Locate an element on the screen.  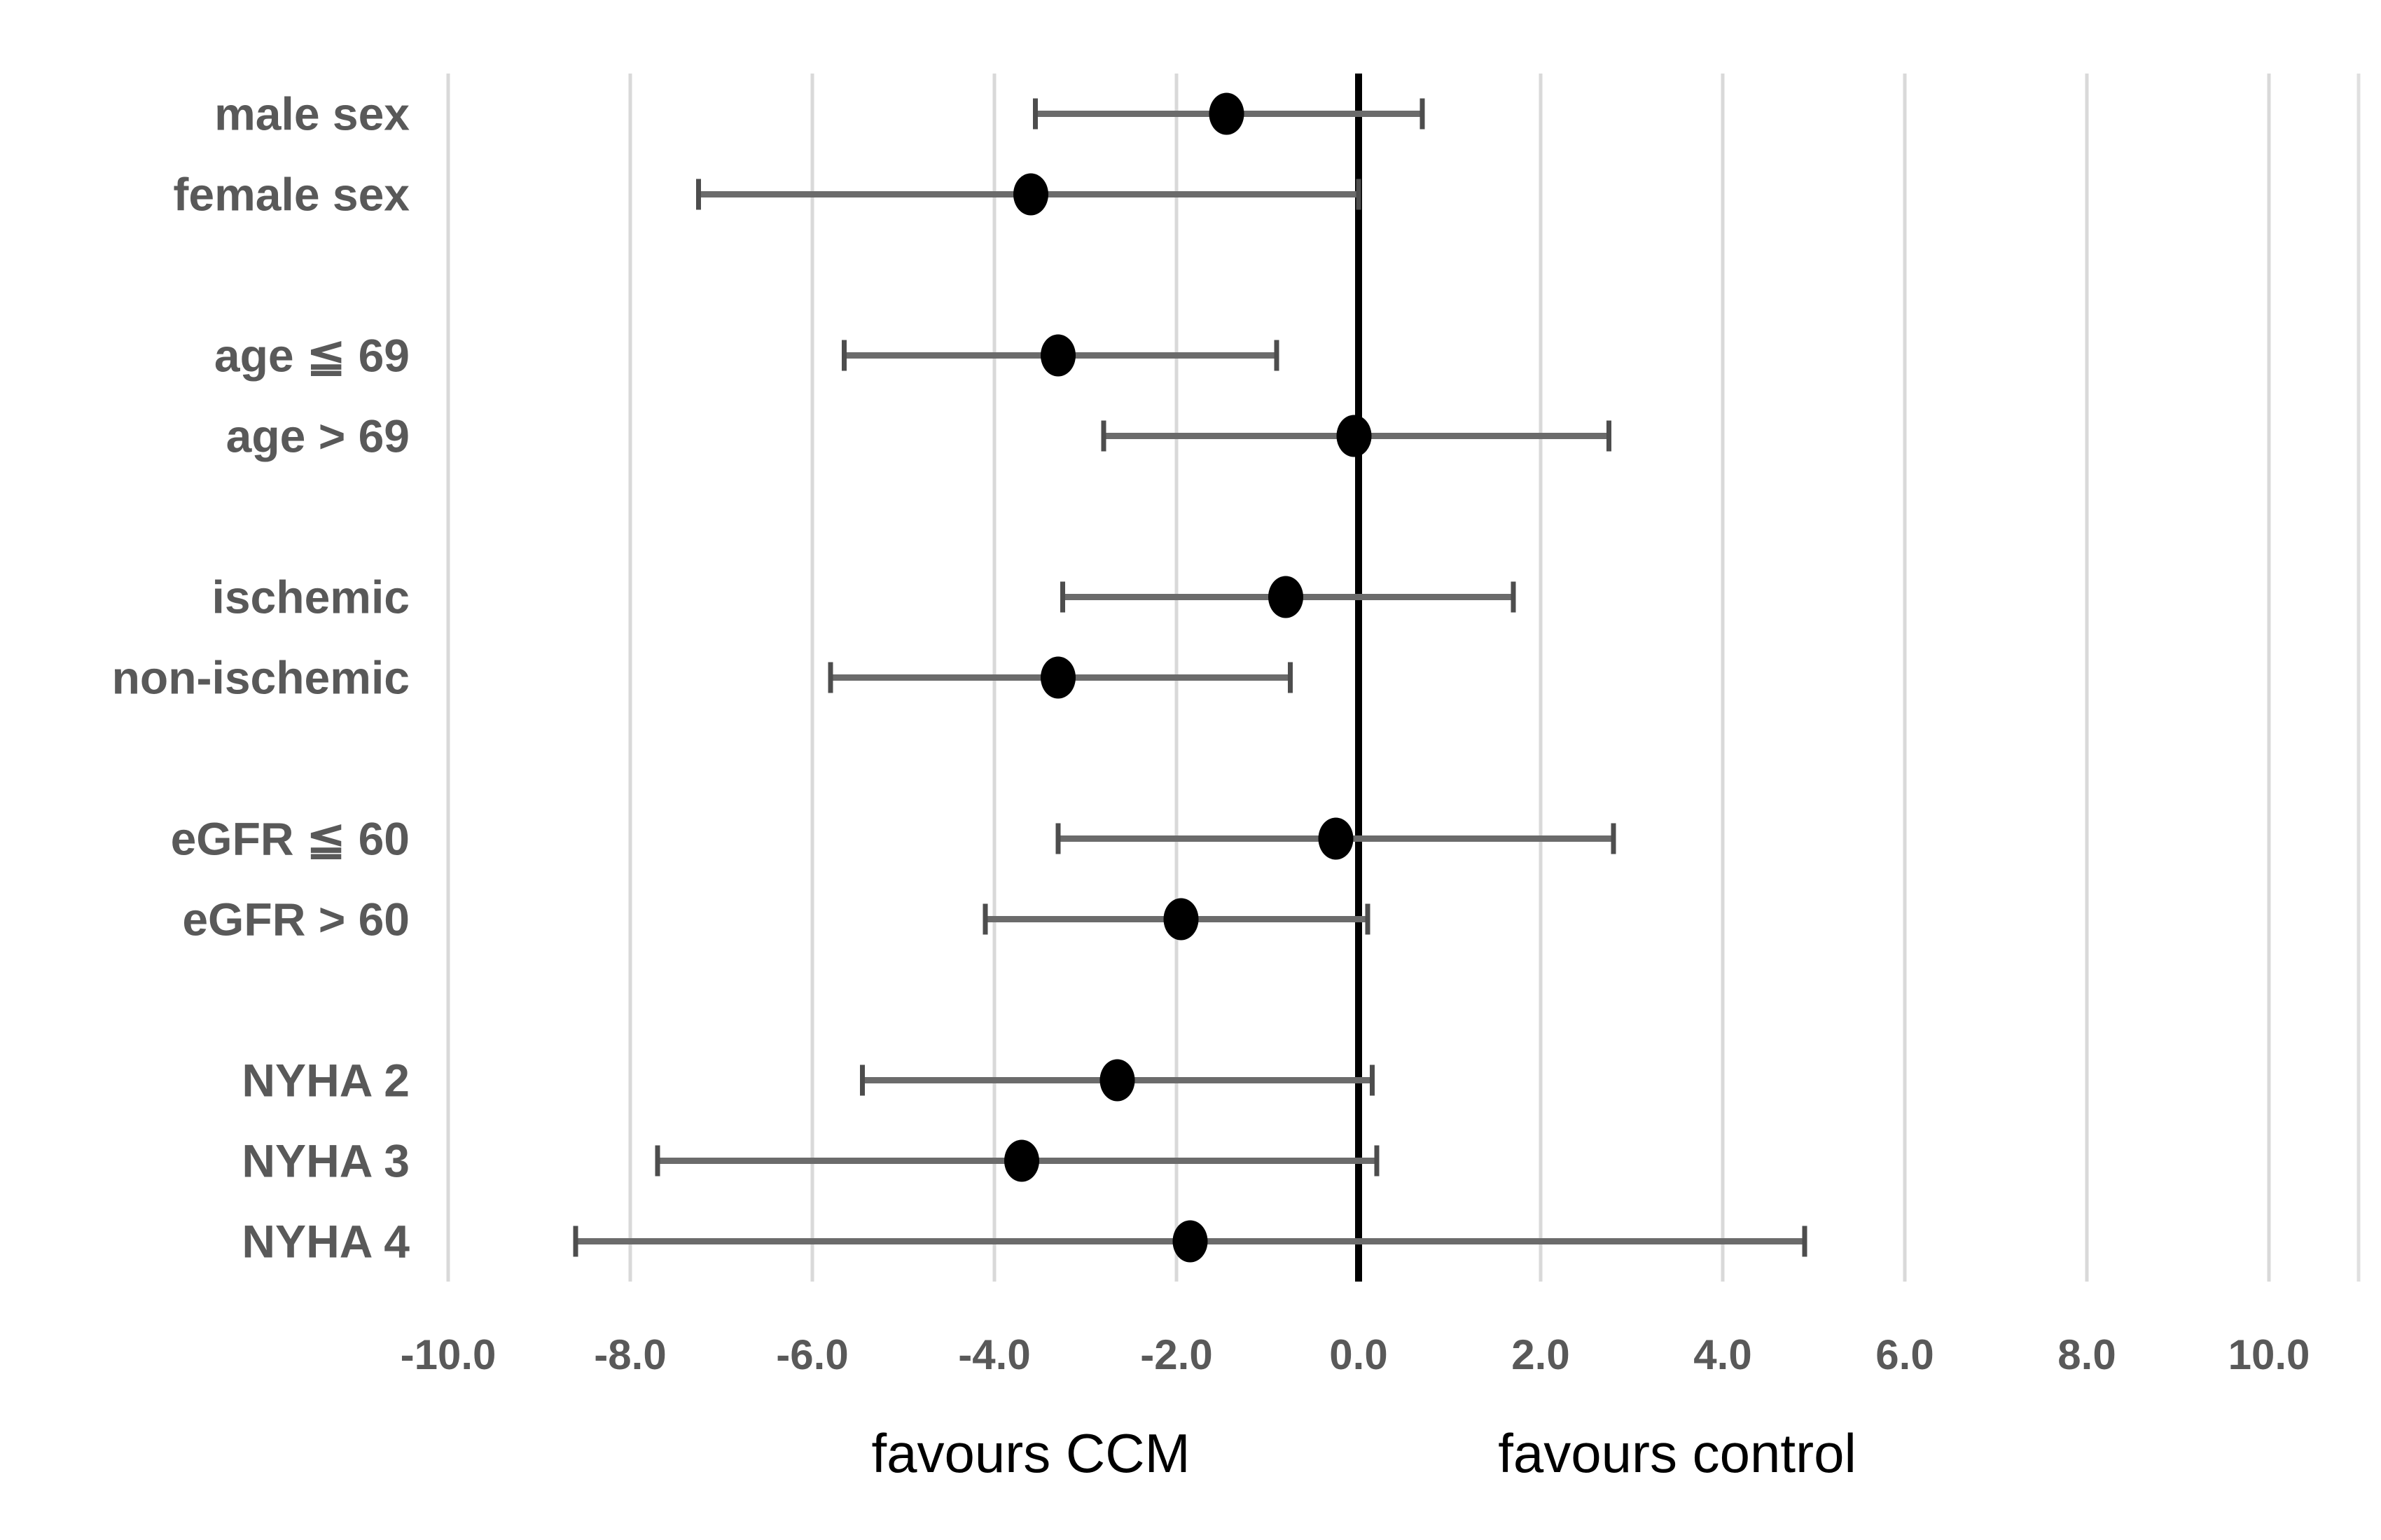
x-axis-ticks-layer: -10.0 -8.0 -6.0 -4.0 -2.0 0.0 2.0 4.0 6.0 8.0 10.0 is located at coordinates (1355, 1354).